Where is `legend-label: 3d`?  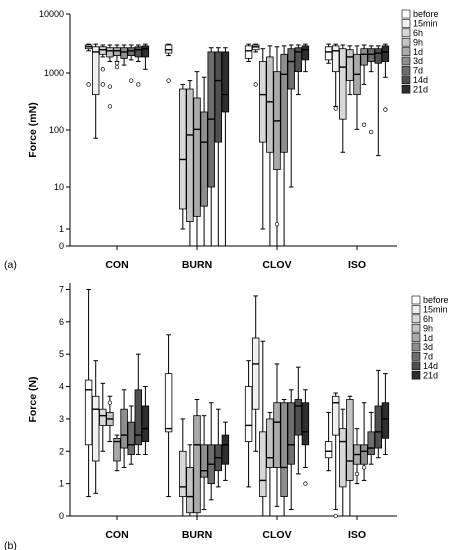 legend-label: 3d is located at coordinates (428, 347).